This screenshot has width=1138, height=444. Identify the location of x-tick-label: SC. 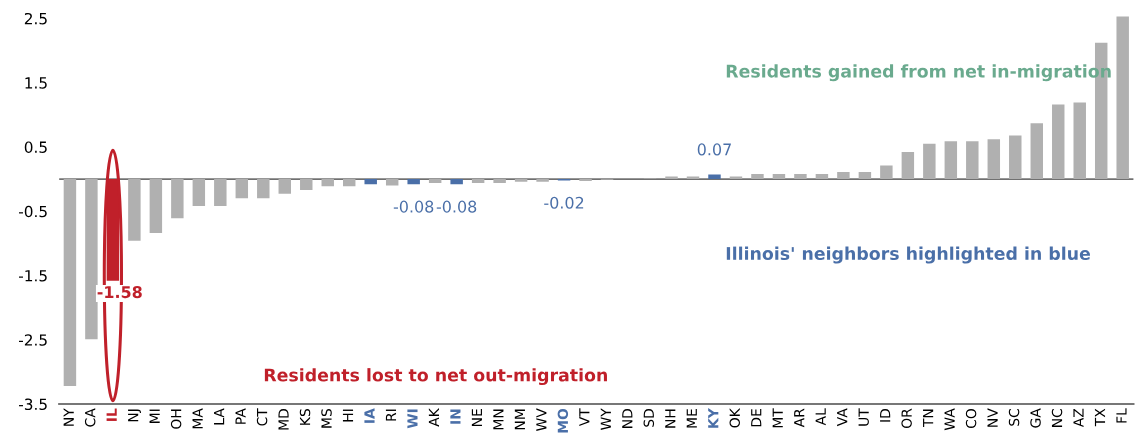
(1014, 417).